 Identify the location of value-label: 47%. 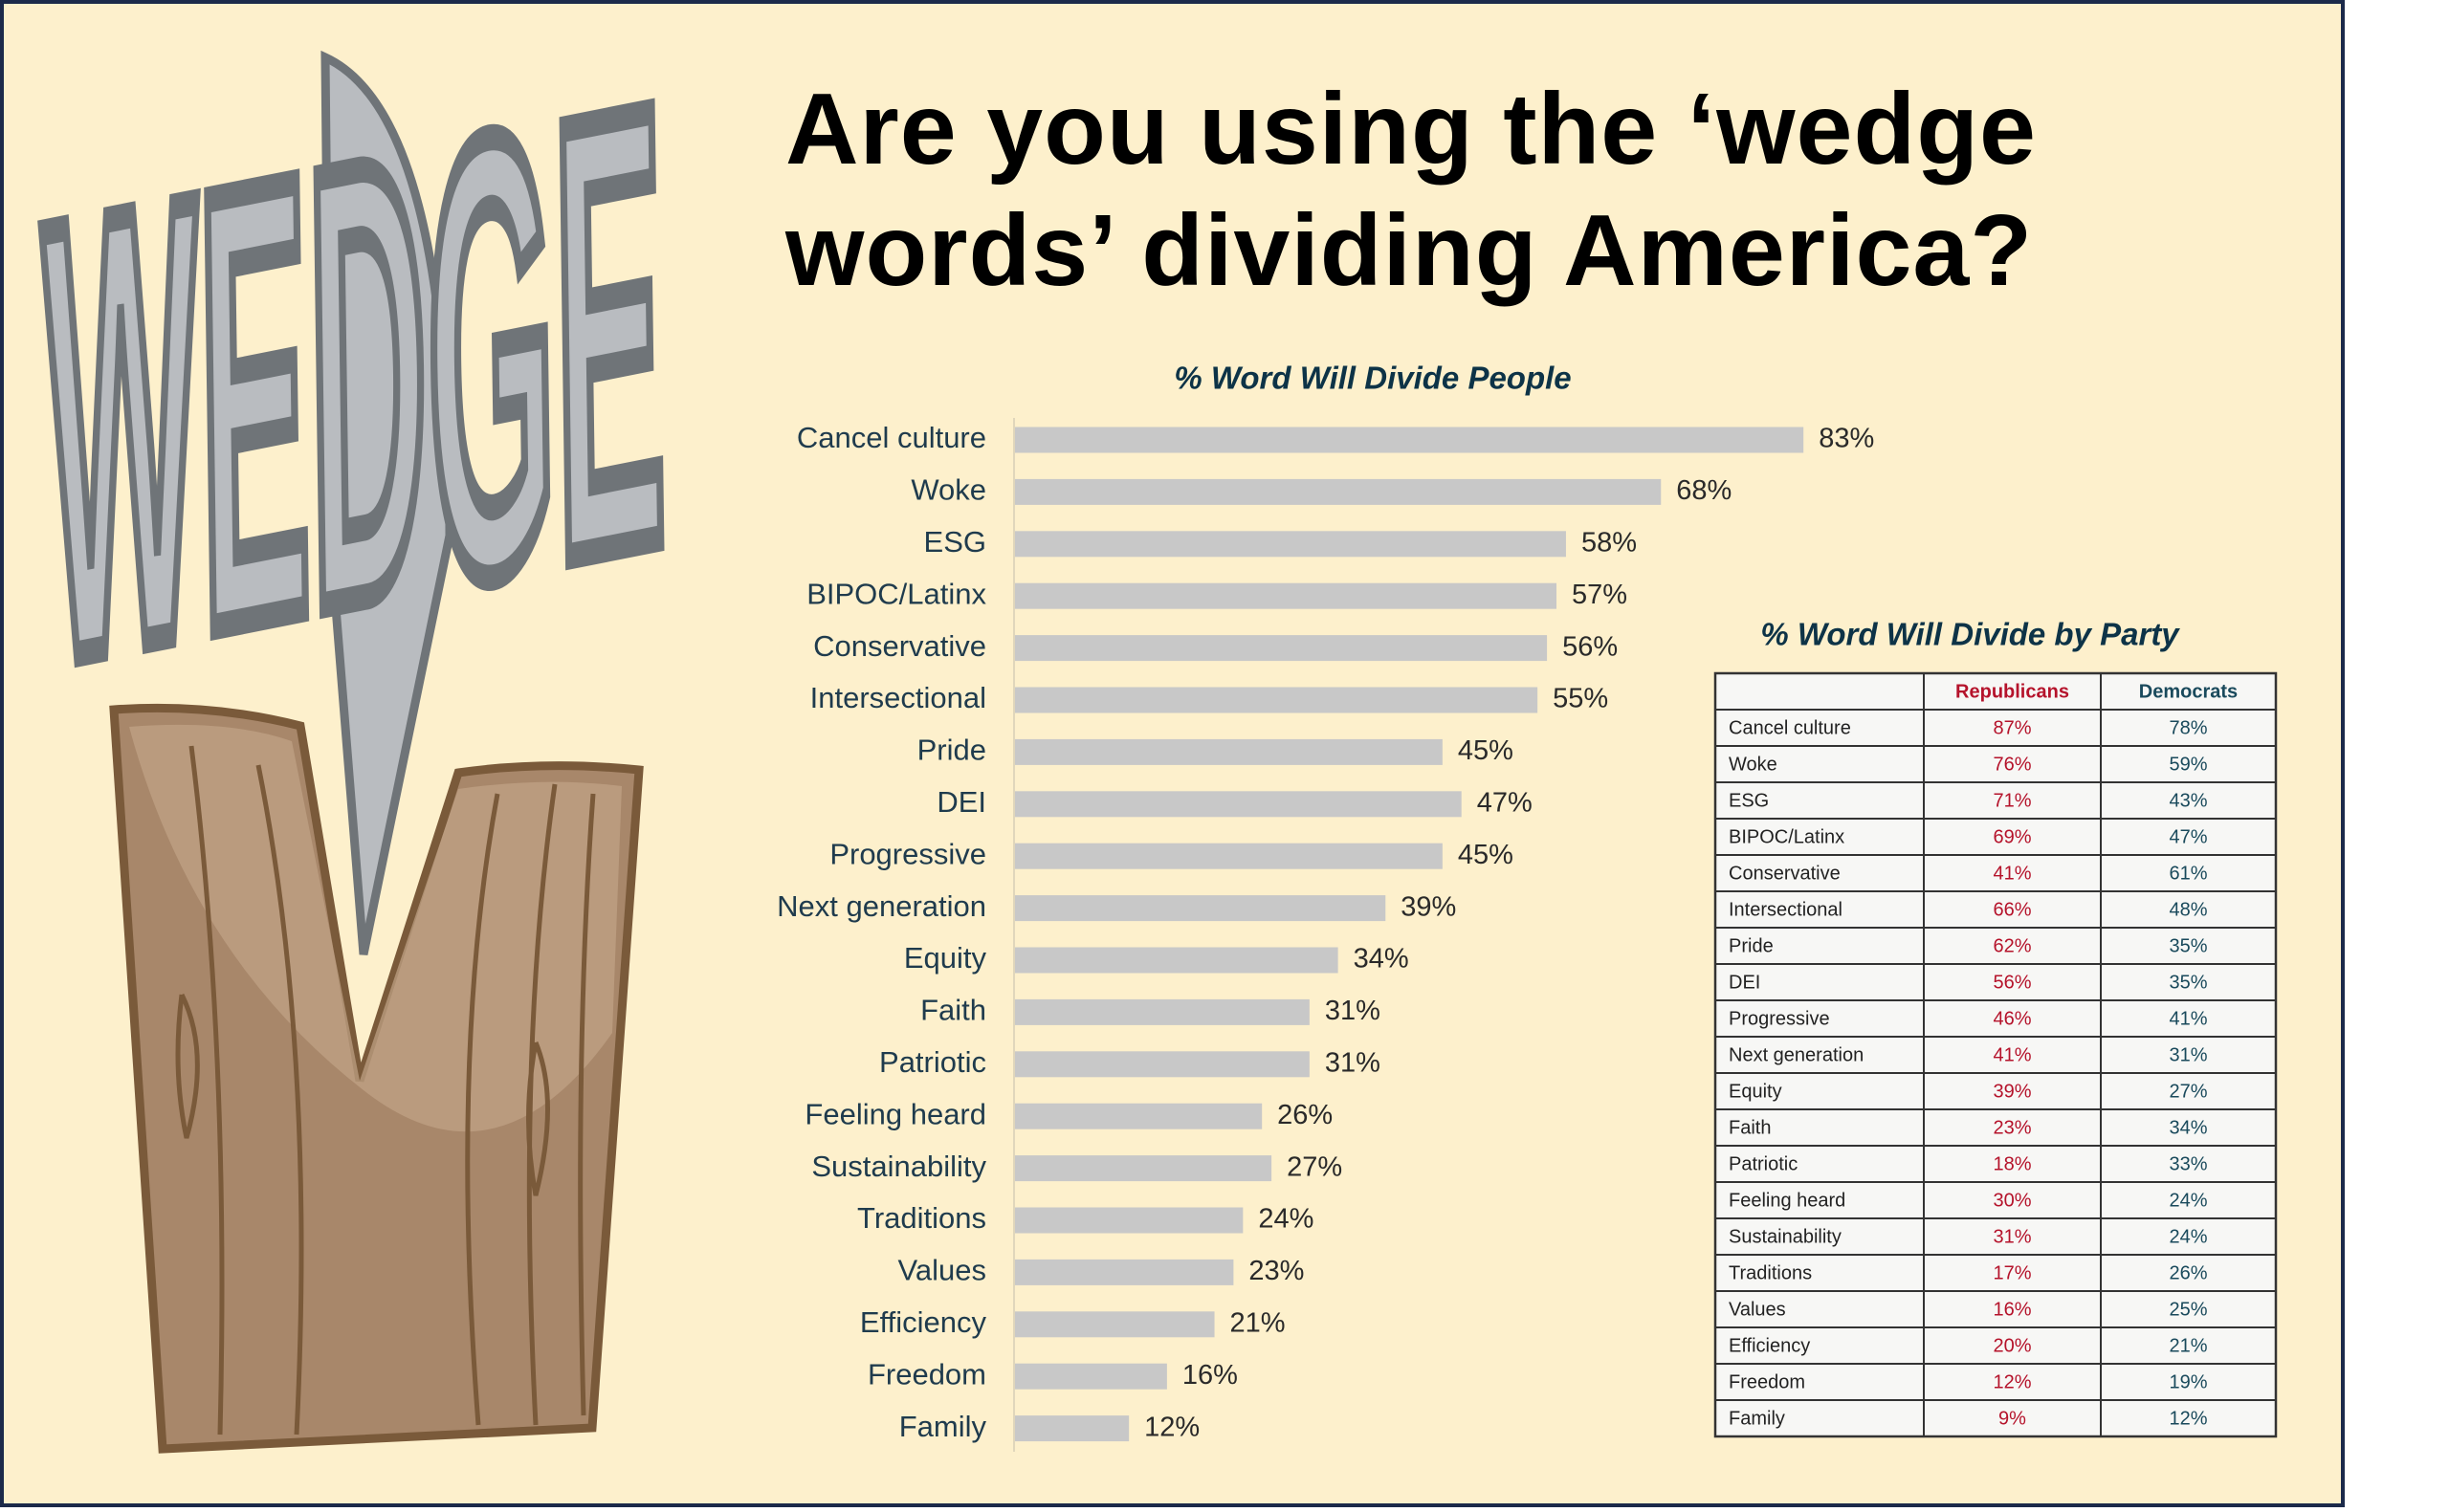
(1505, 802).